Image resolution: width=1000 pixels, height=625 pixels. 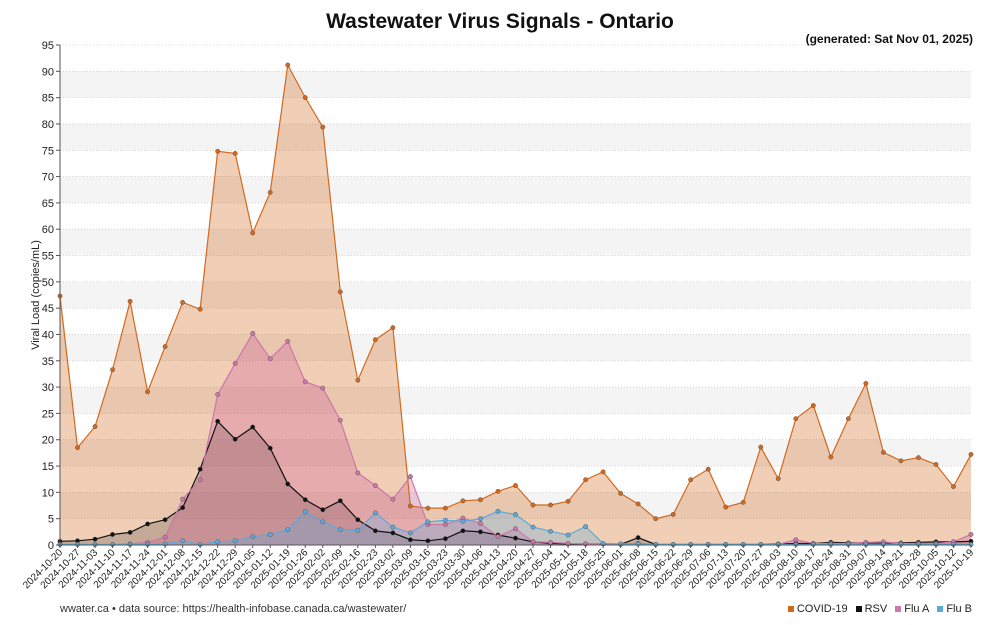 What do you see at coordinates (871, 609) in the screenshot?
I see `legend-item: RSV` at bounding box center [871, 609].